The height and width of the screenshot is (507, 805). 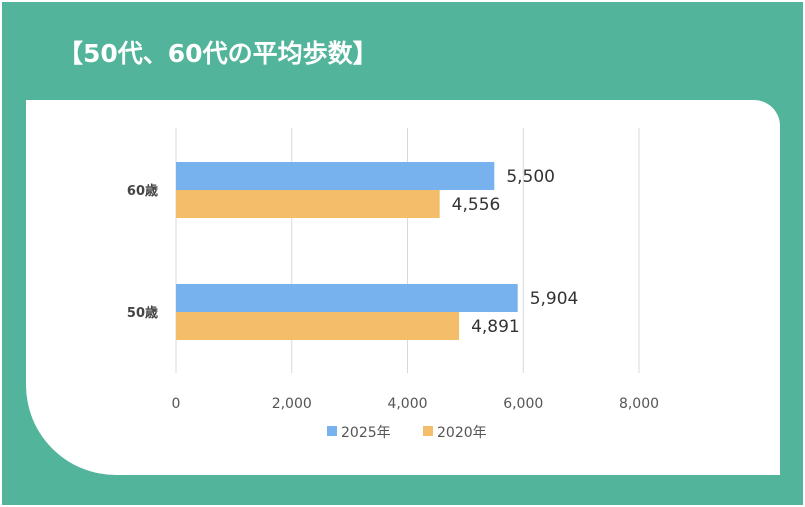 I want to click on legend-label: 2025年, so click(x=366, y=433).